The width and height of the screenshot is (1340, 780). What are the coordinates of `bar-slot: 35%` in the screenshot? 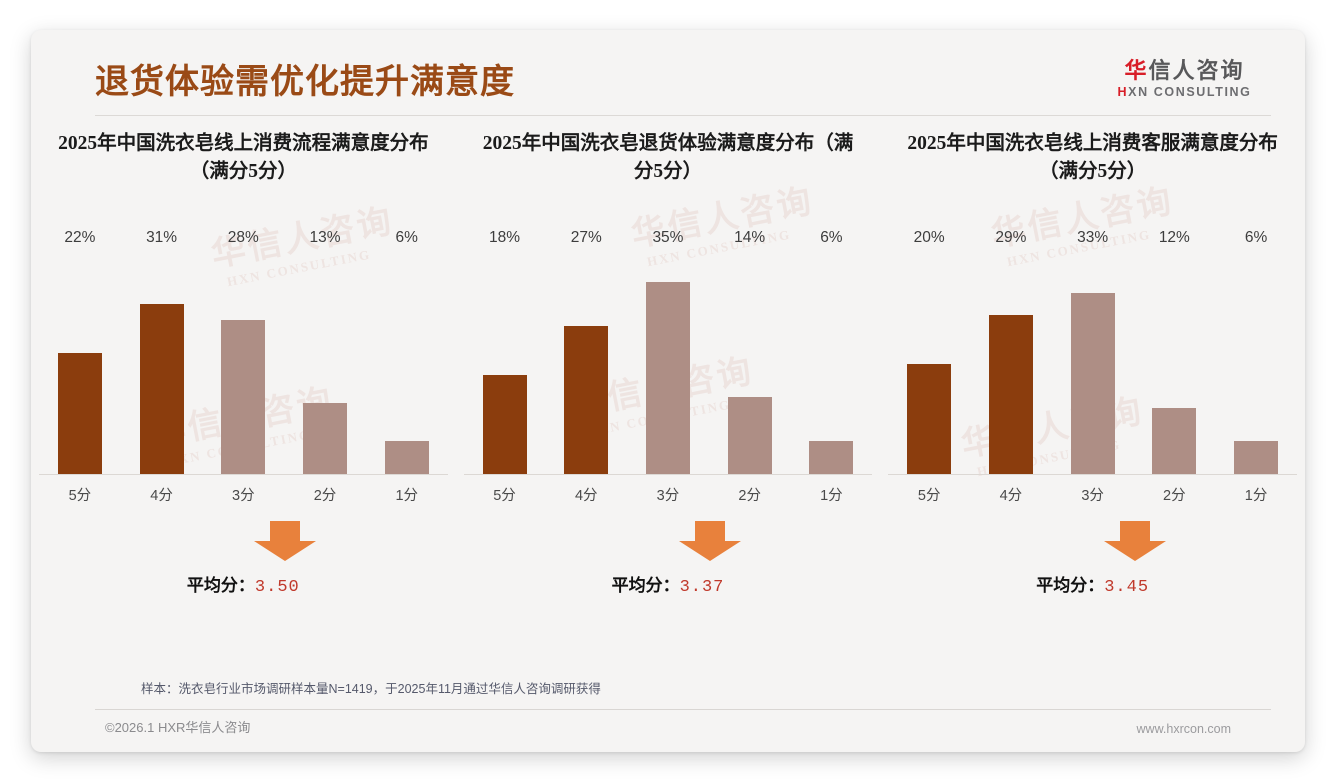 It's located at (667, 351).